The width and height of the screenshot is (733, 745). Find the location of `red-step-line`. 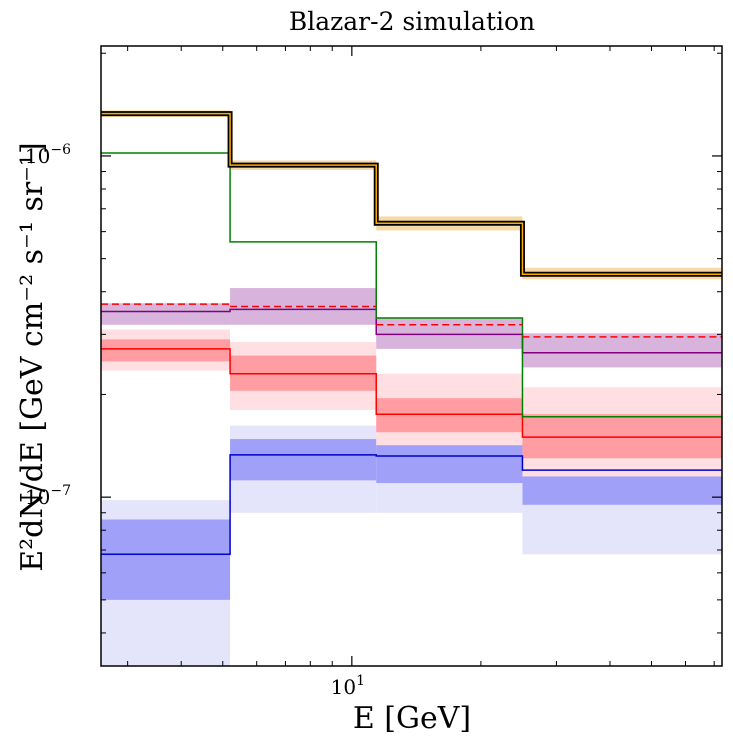

red-step-line is located at coordinates (411, 393).